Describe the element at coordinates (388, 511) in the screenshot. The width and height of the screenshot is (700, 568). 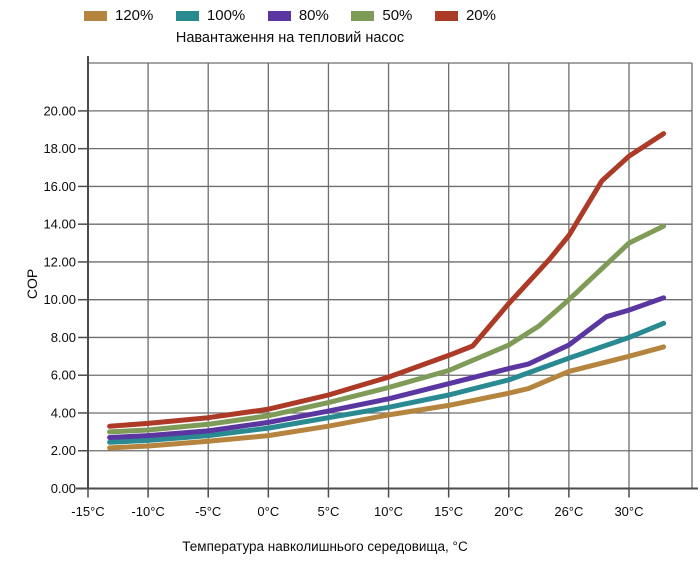
I see `x-tick-label: 10°C` at that location.